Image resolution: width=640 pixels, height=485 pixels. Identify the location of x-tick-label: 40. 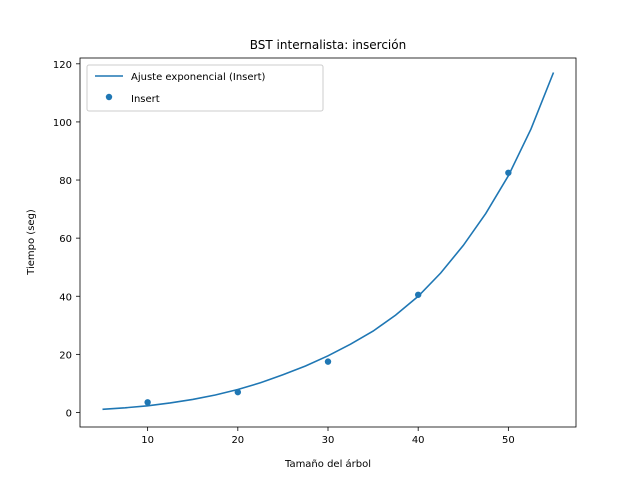
(418, 440).